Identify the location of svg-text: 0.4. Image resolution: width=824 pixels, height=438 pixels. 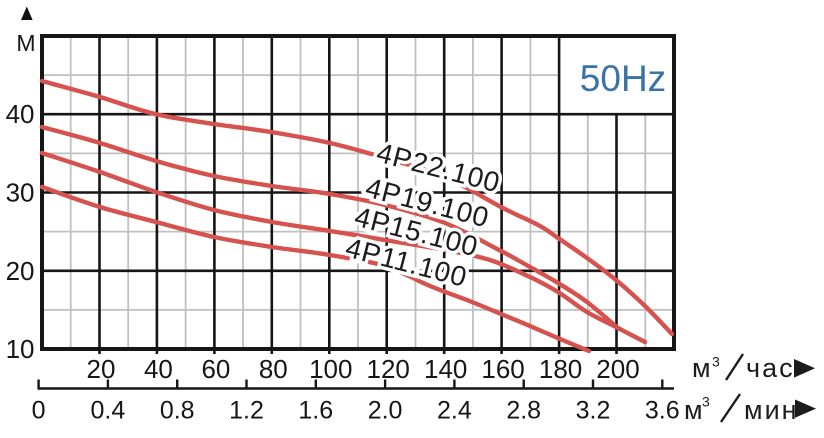
(108, 411).